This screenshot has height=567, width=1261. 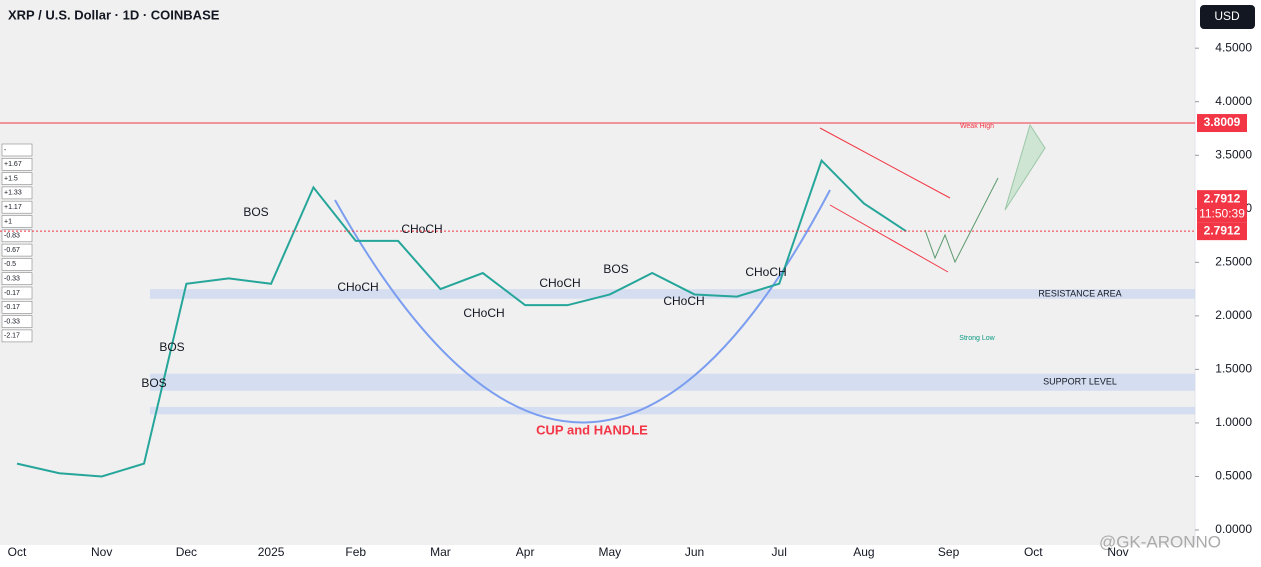 What do you see at coordinates (610, 552) in the screenshot?
I see `x-tick-label: May` at bounding box center [610, 552].